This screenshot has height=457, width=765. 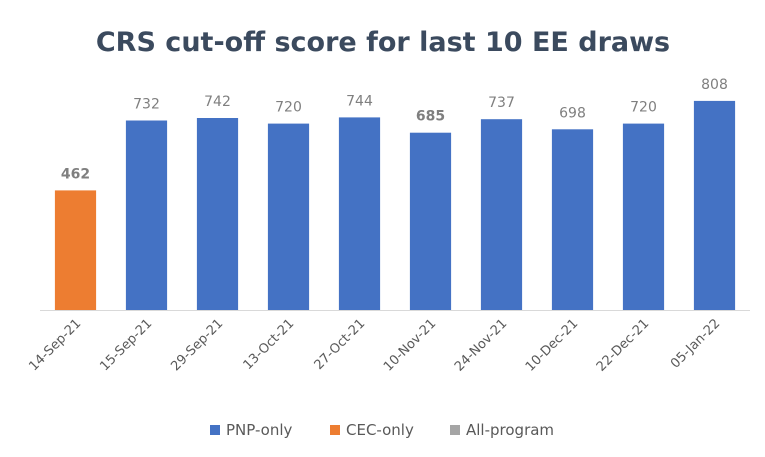 What do you see at coordinates (481, 345) in the screenshot?
I see `x-tick-label: 24-Nov-21` at bounding box center [481, 345].